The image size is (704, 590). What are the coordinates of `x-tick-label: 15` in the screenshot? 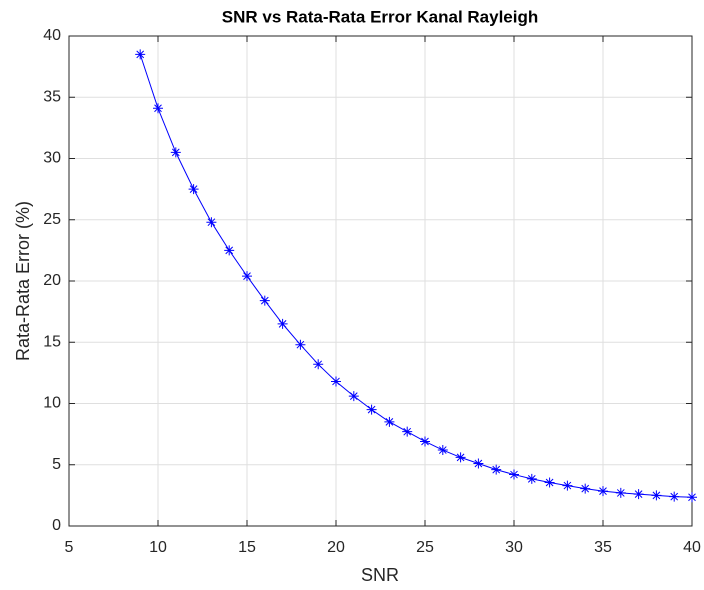 It's located at (247, 547).